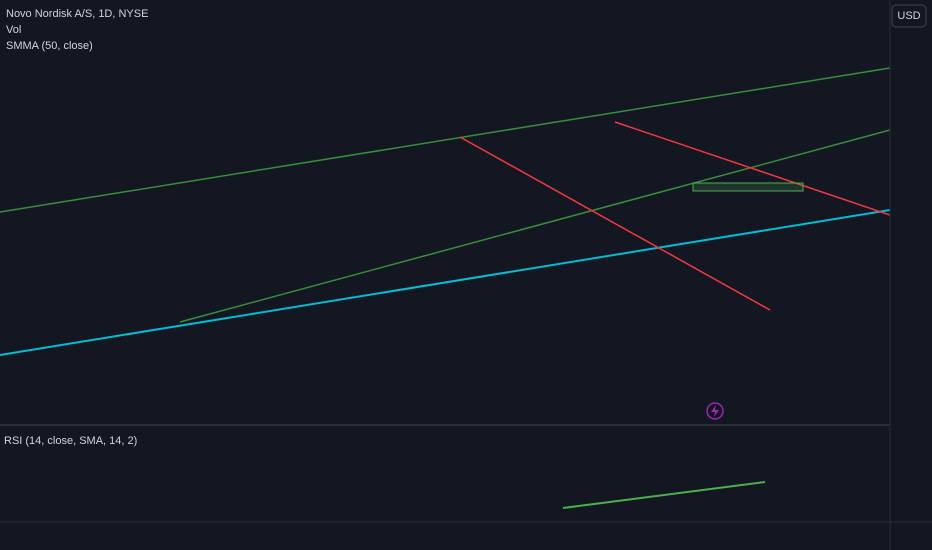  I want to click on currency-button, so click(909, 16).